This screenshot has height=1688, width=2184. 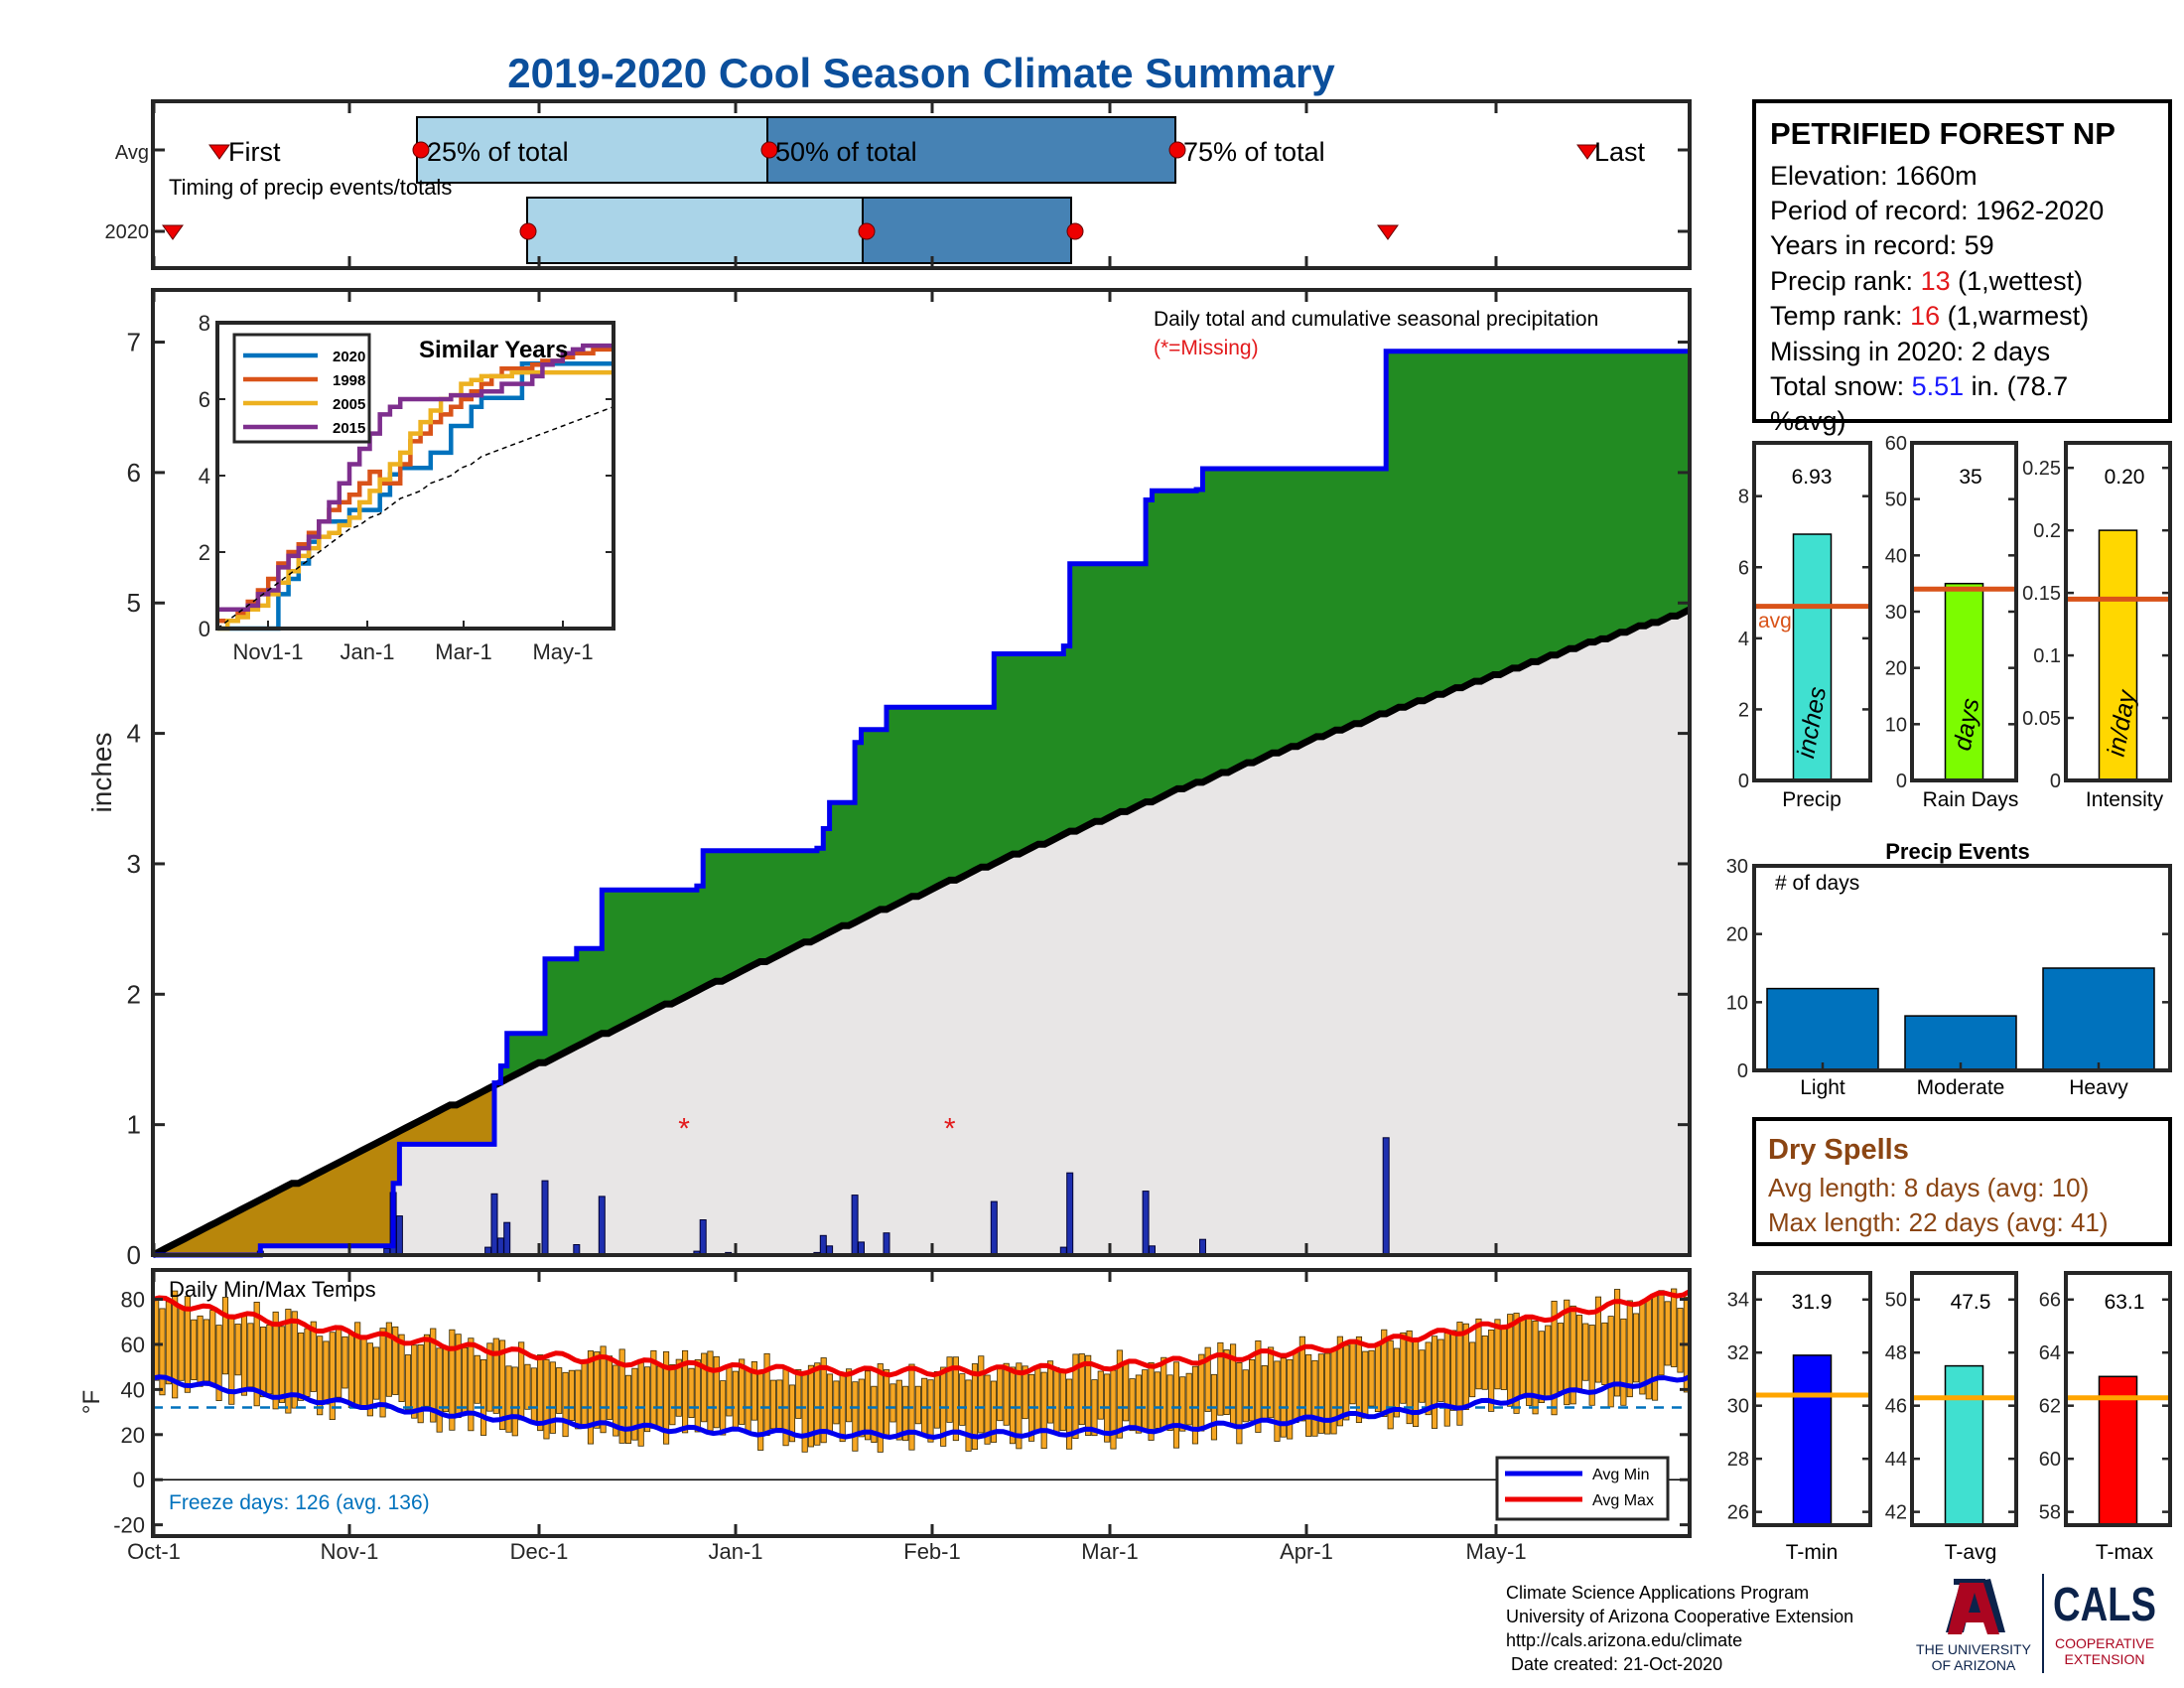 What do you see at coordinates (817, 1129) in the screenshot?
I see `missing-markers: * *` at bounding box center [817, 1129].